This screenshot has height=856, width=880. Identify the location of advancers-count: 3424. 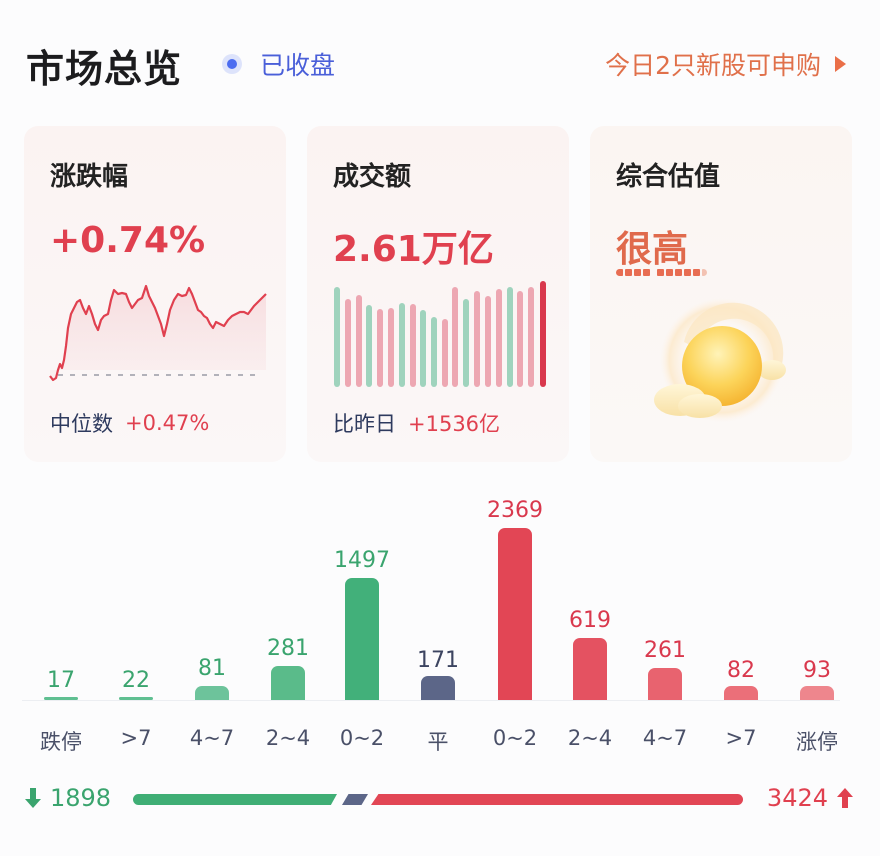
(797, 798).